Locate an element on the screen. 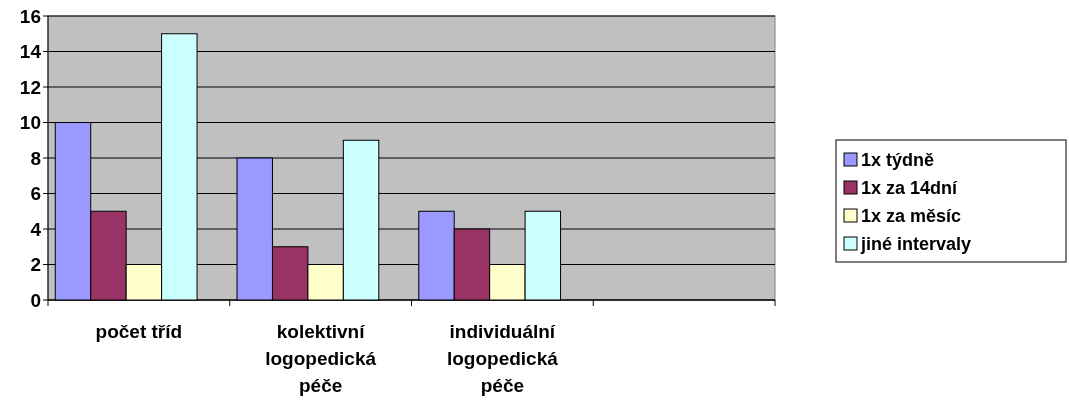 Image resolution: width=1069 pixels, height=412 pixels. legend-label: 1x týdně is located at coordinates (898, 160).